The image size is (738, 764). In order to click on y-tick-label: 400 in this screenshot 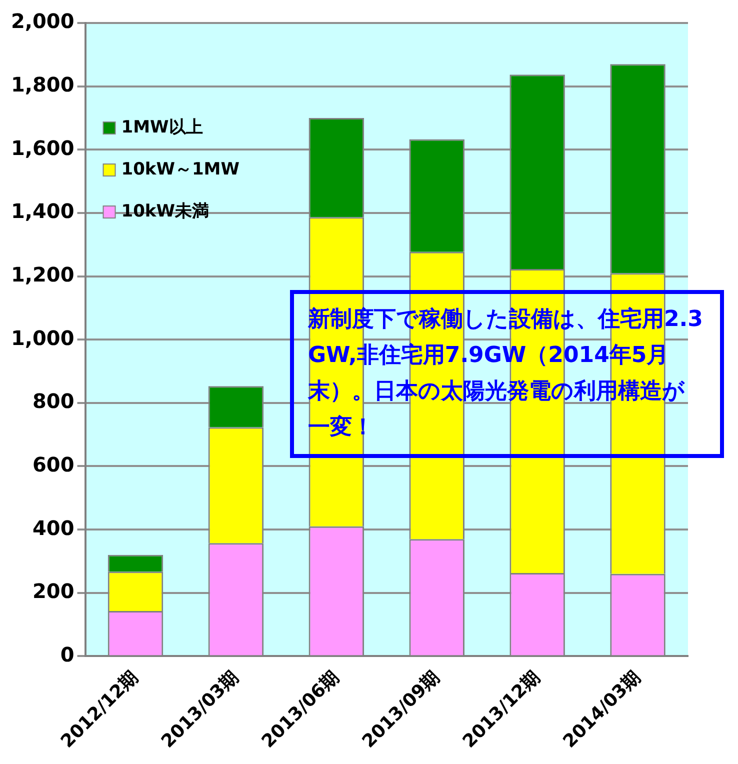, I will do `click(53, 528)`.